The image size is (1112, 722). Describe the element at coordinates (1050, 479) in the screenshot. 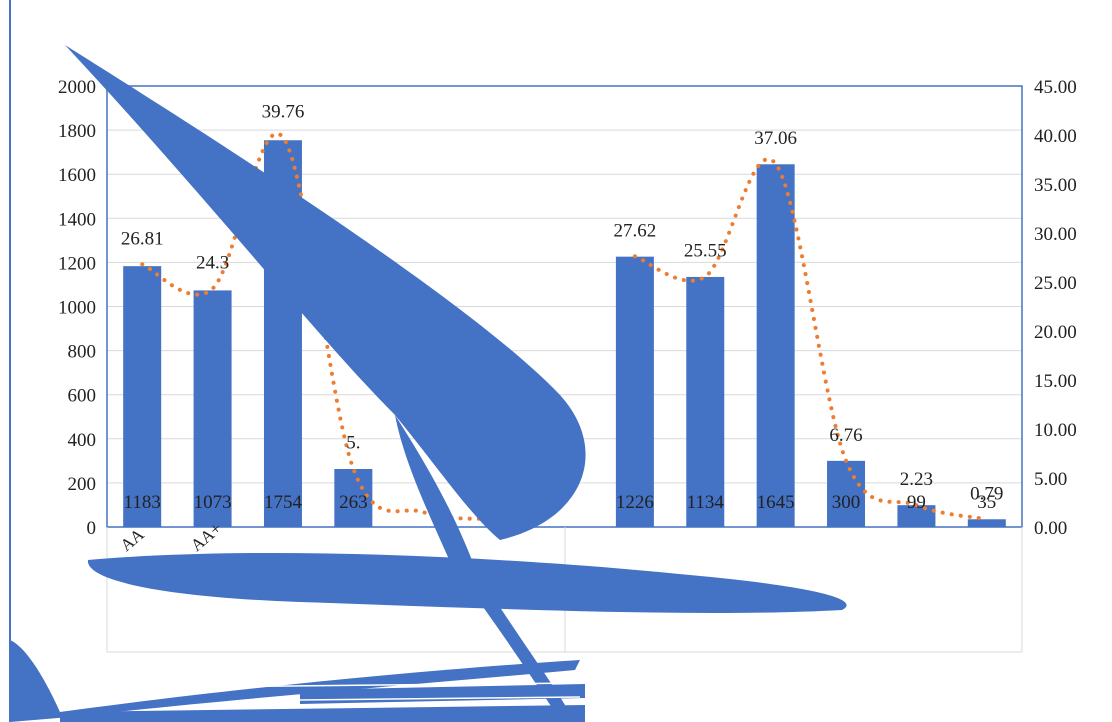

I see `right-axis-tick-label: 5.00` at that location.